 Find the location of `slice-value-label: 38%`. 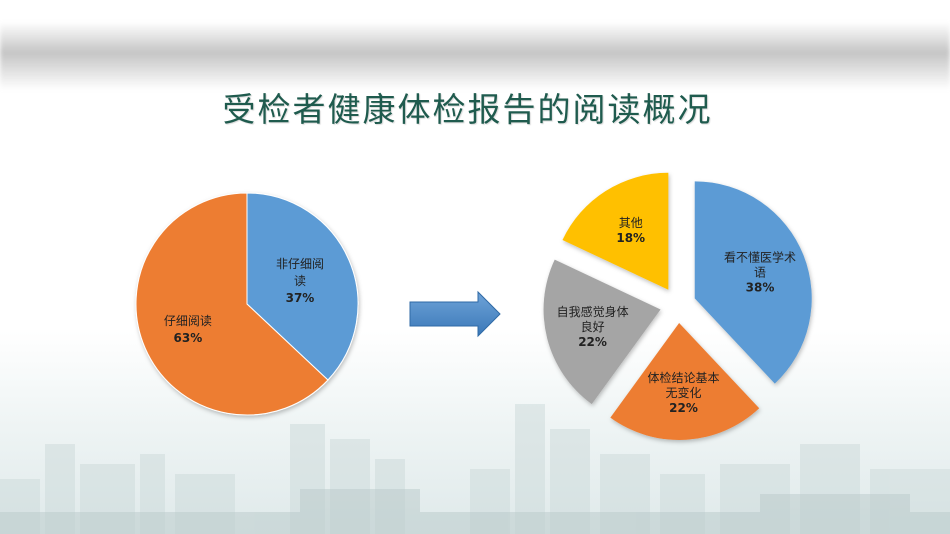

slice-value-label: 38% is located at coordinates (760, 288).